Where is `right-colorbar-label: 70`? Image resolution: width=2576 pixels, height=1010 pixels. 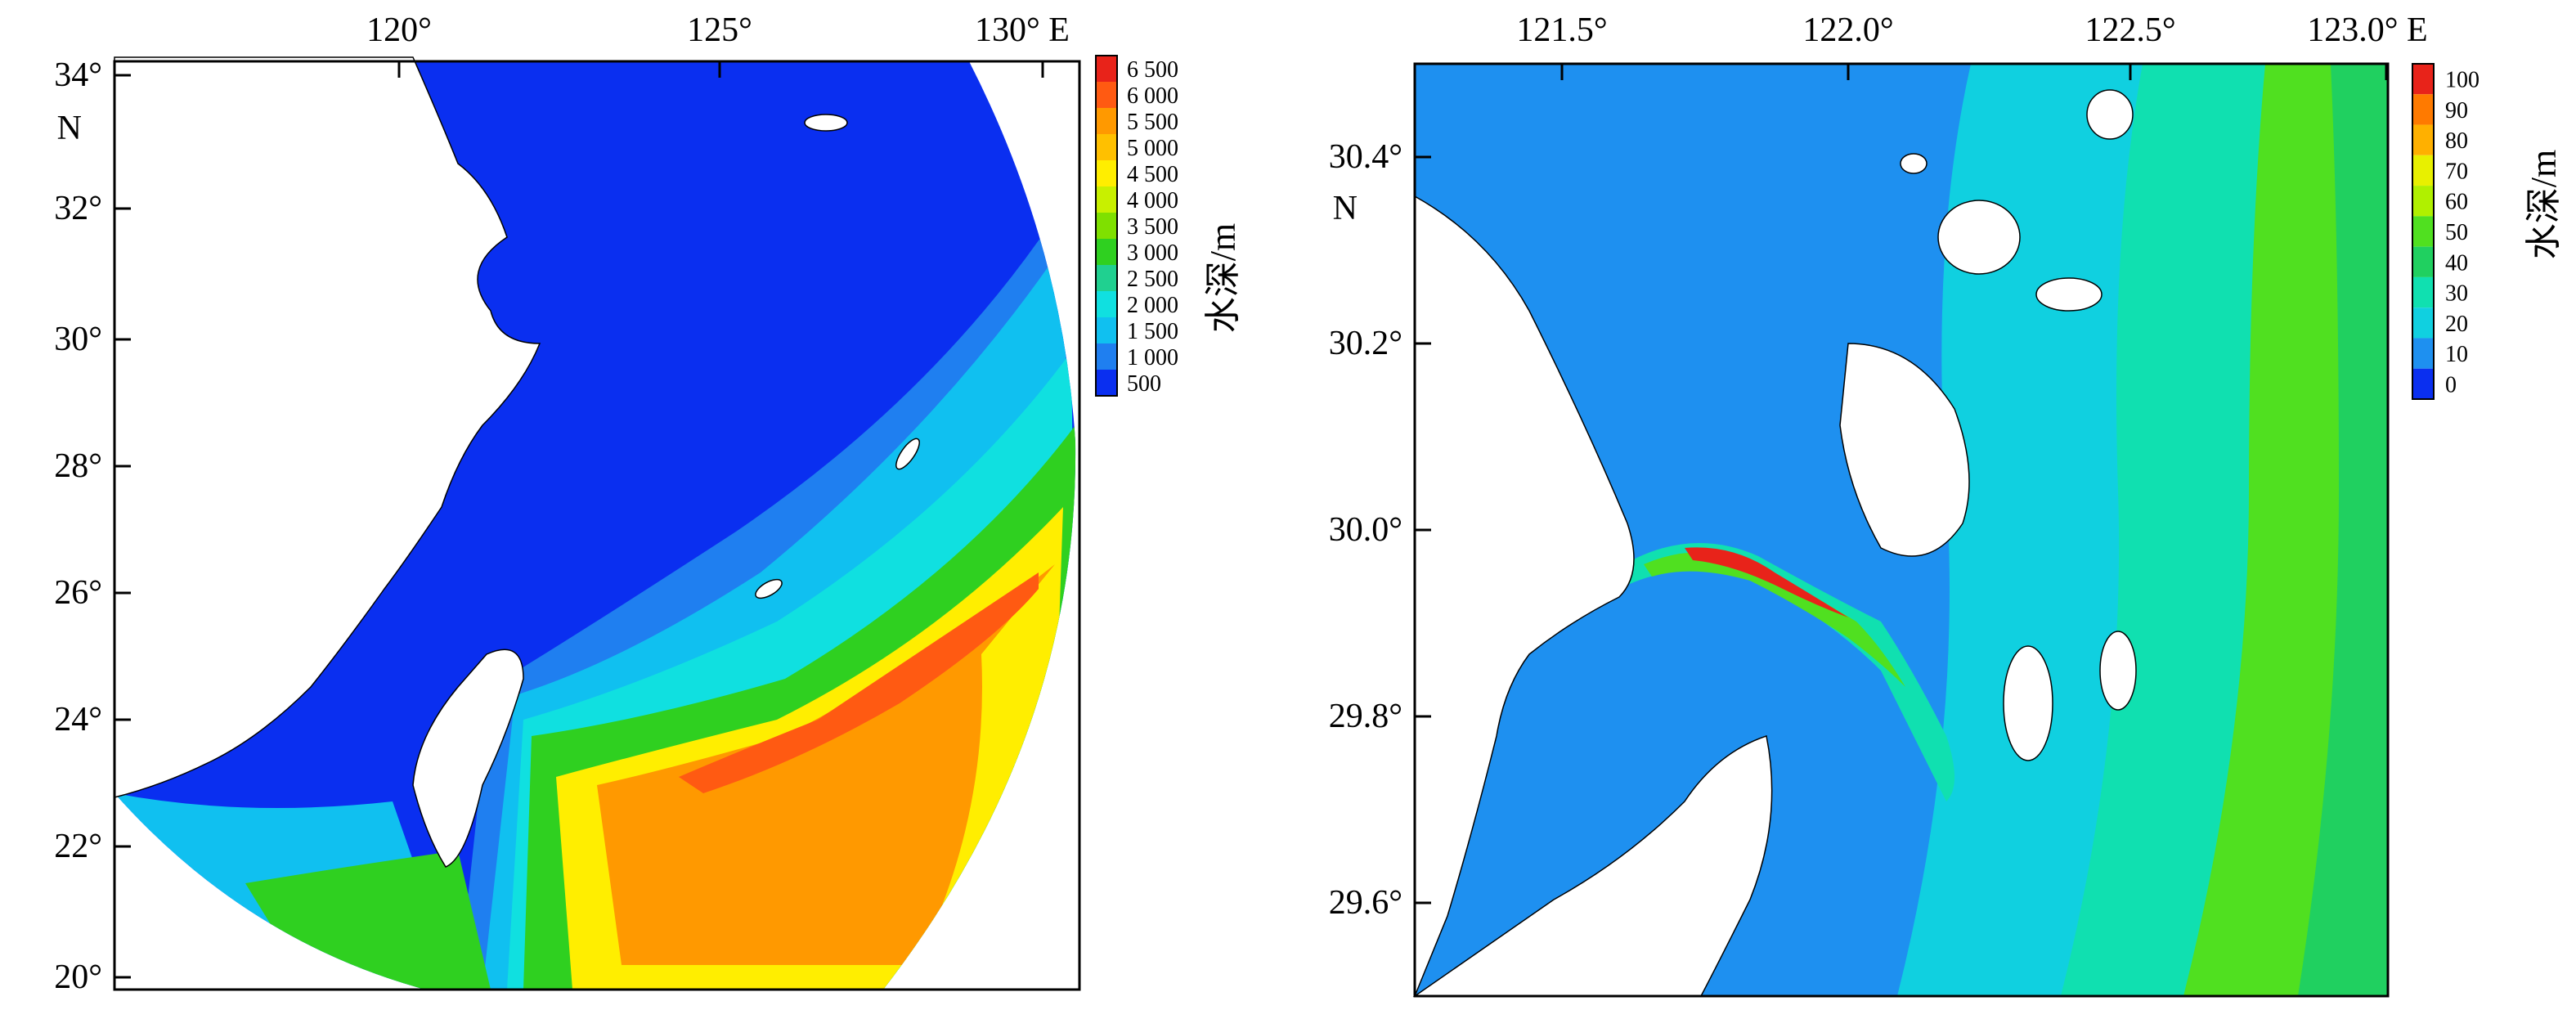 right-colorbar-label: 70 is located at coordinates (2456, 171).